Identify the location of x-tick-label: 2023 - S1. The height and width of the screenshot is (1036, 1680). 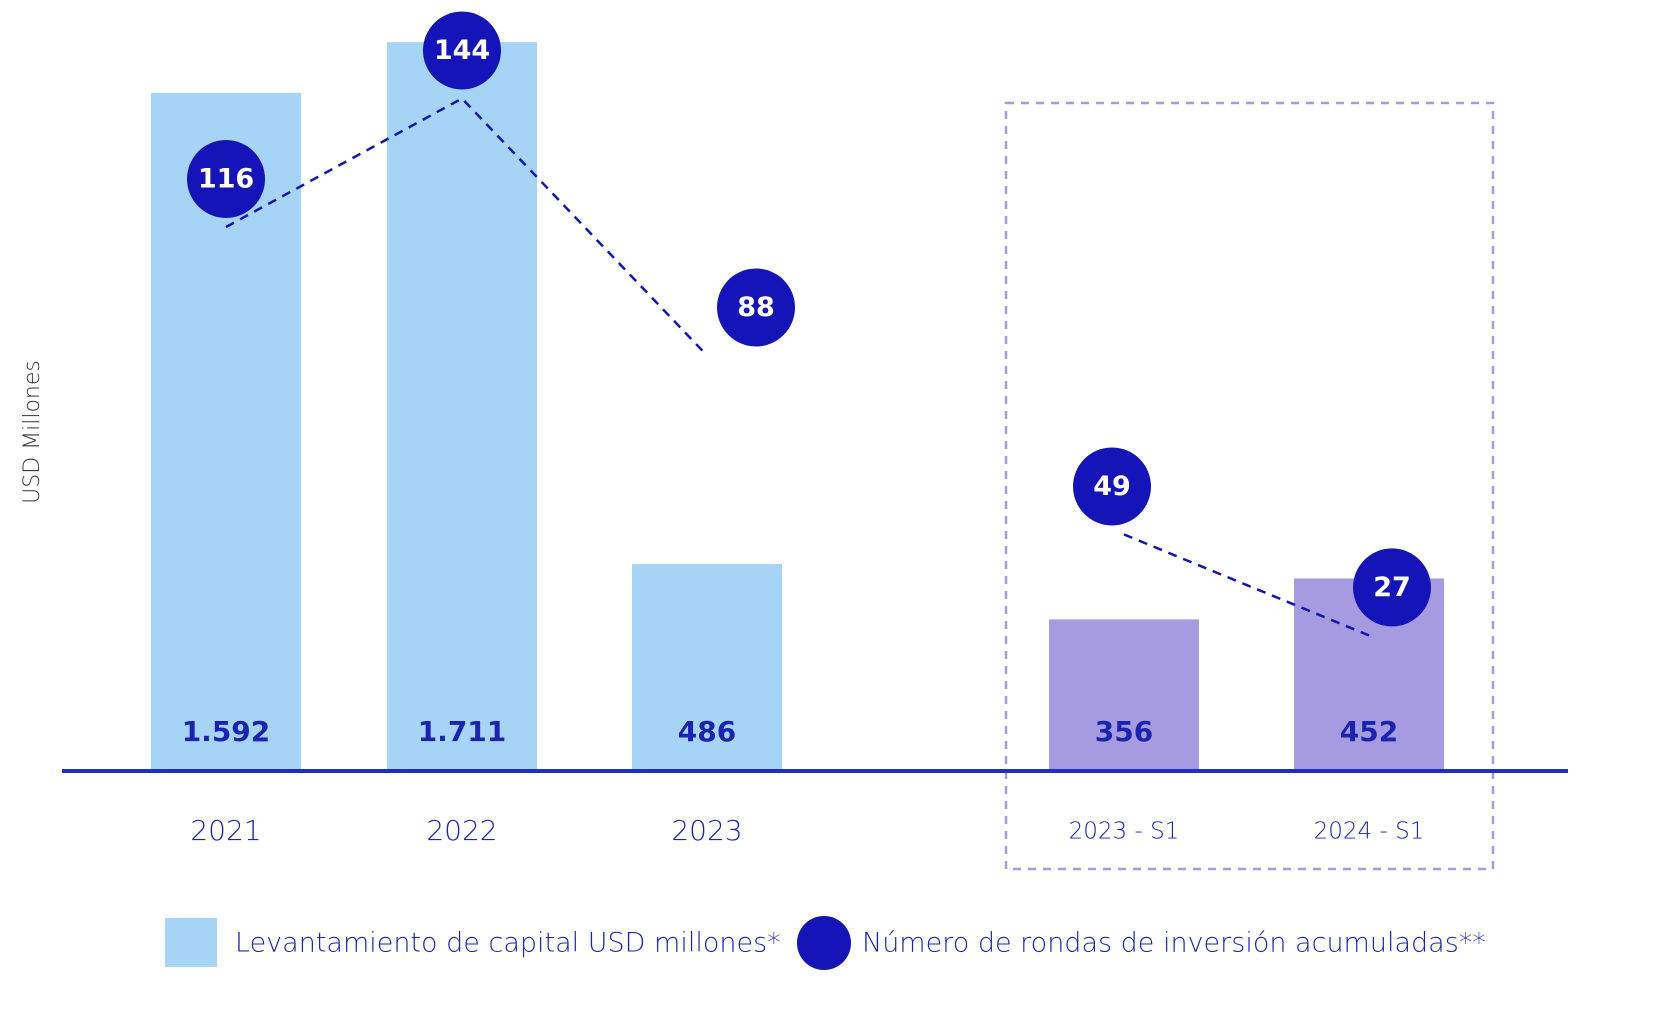
(1124, 832).